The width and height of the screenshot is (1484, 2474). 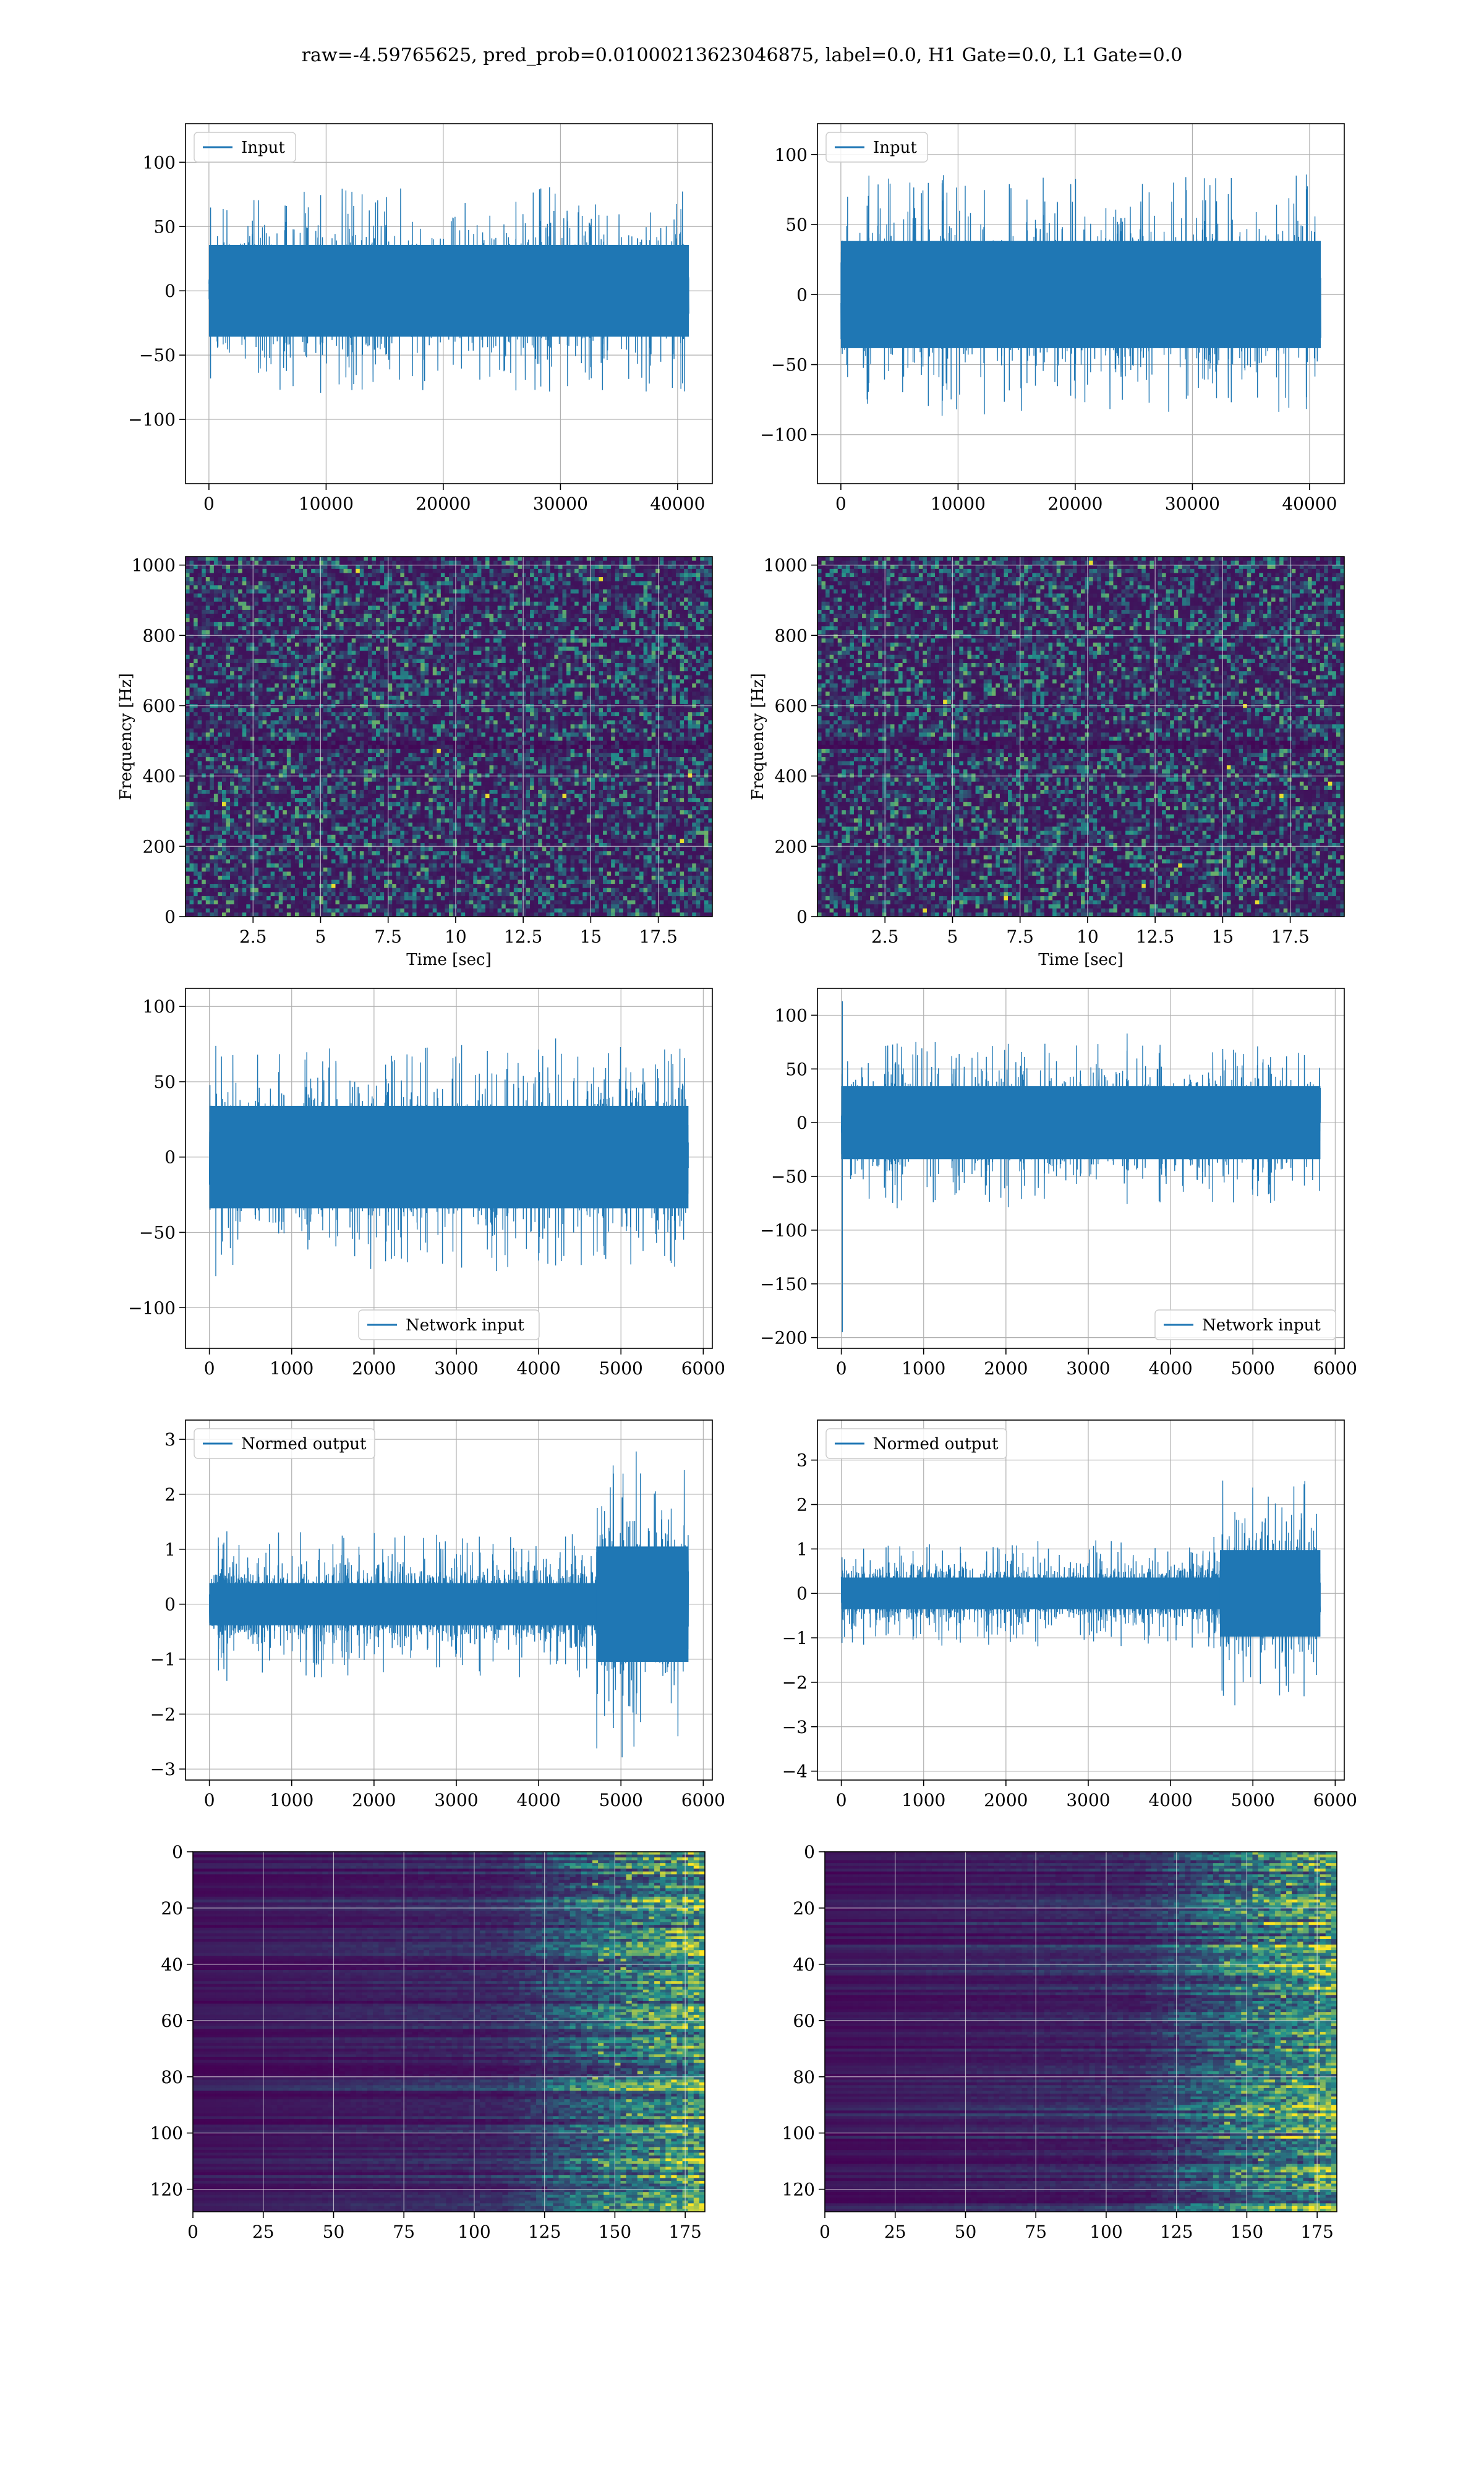 What do you see at coordinates (1309, 504) in the screenshot?
I see `x-tick-label: 40000` at bounding box center [1309, 504].